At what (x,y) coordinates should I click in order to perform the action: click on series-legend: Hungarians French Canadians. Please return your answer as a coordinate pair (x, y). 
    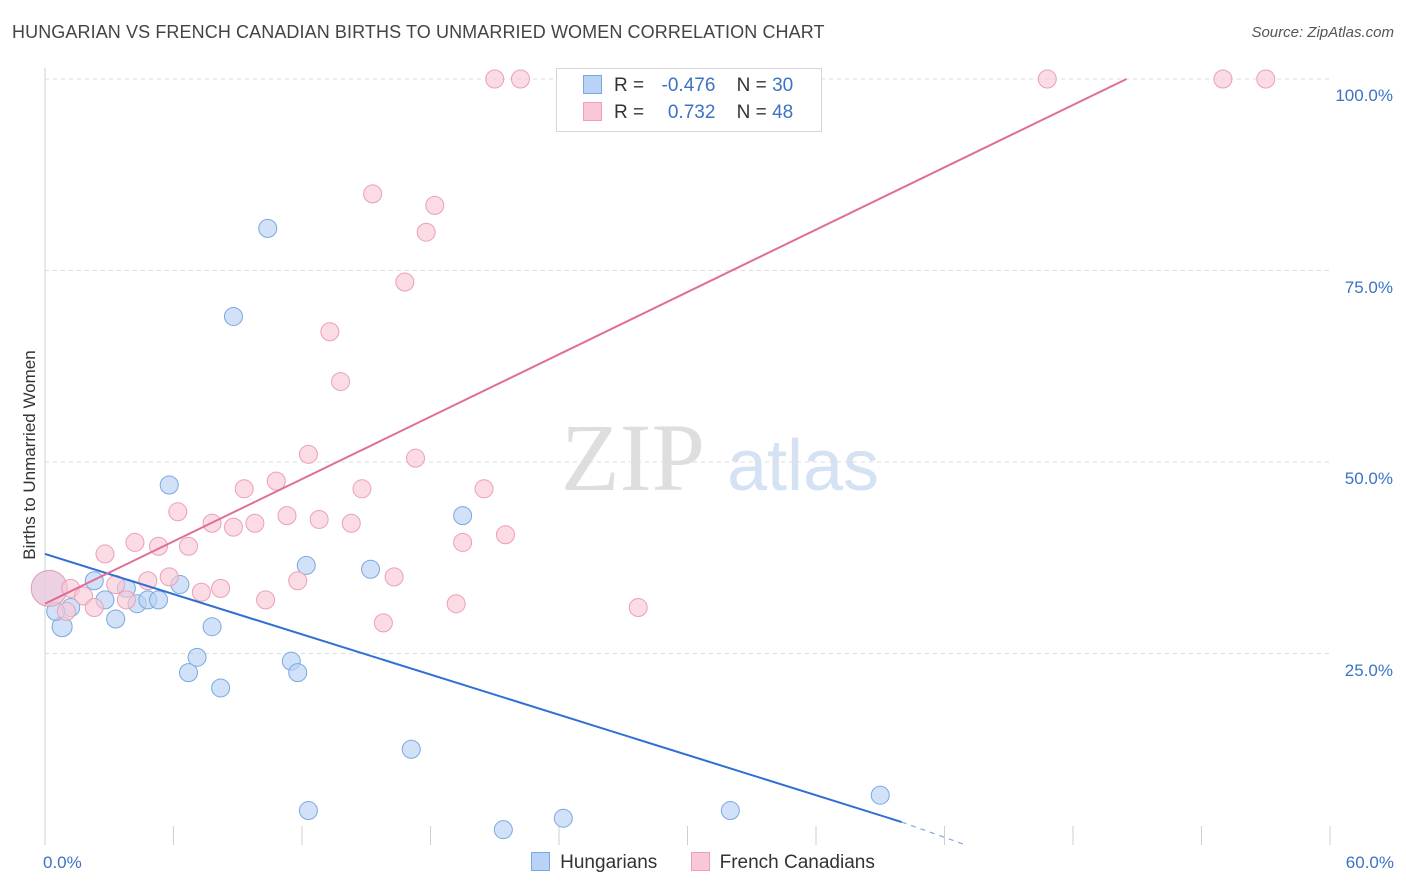
    Looking at the image, I should click on (703, 863).